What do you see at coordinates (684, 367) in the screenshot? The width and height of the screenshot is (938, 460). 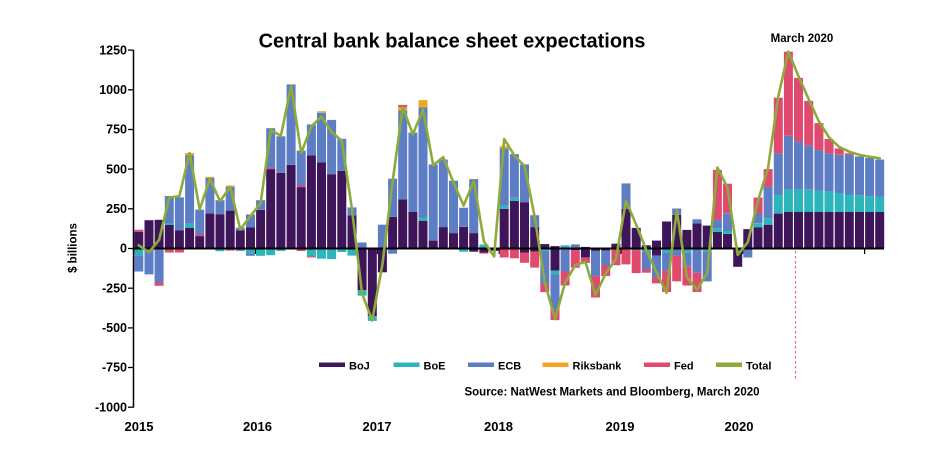 I see `svg-text: Fed` at bounding box center [684, 367].